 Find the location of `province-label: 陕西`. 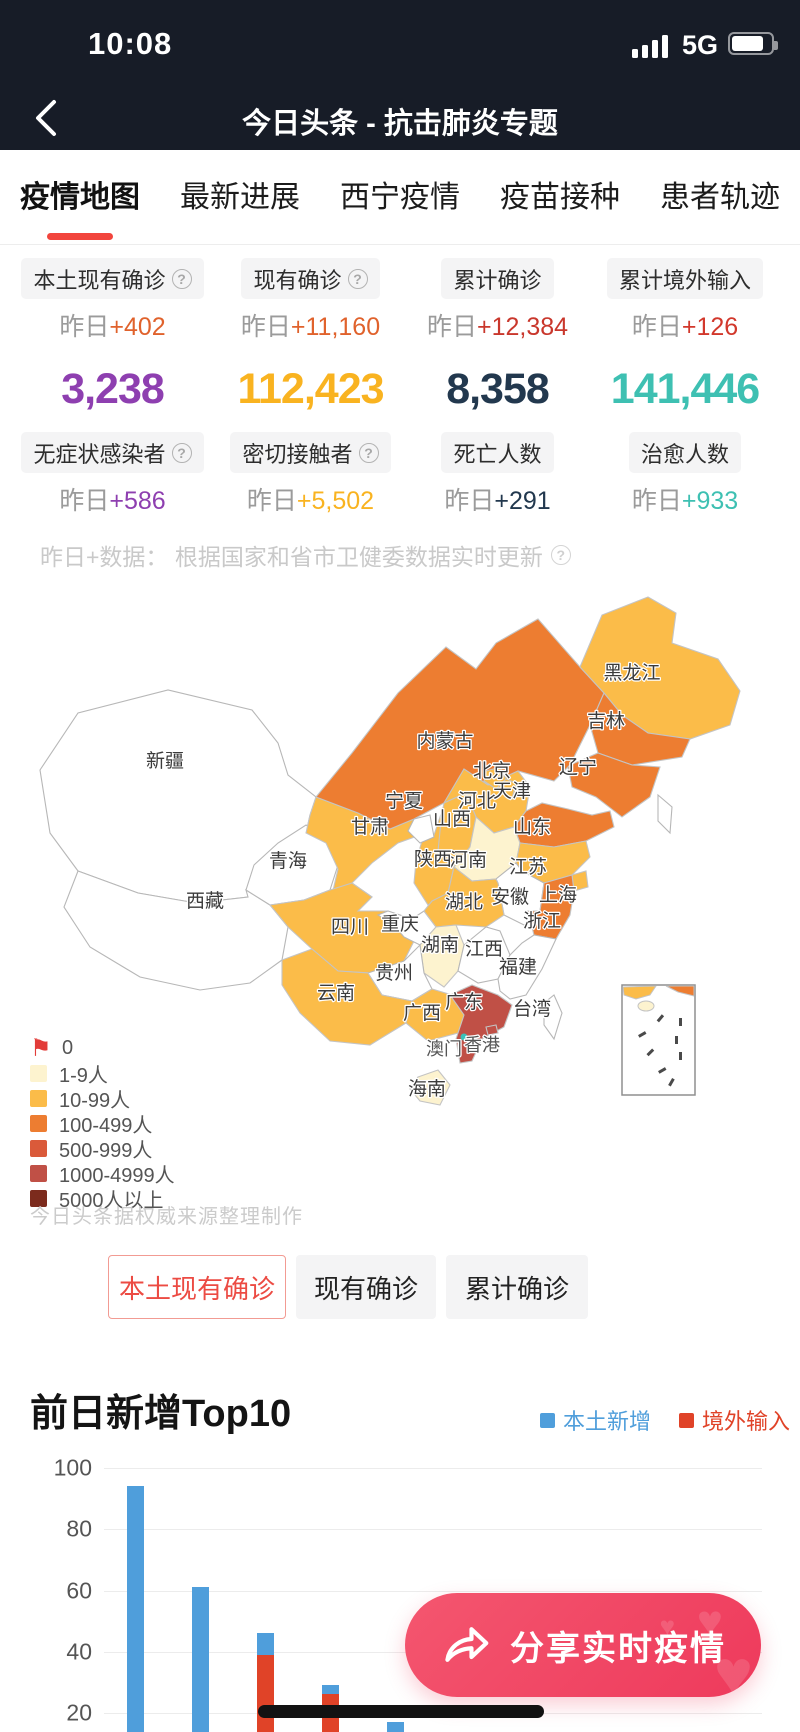

province-label: 陕西 is located at coordinates (433, 859).